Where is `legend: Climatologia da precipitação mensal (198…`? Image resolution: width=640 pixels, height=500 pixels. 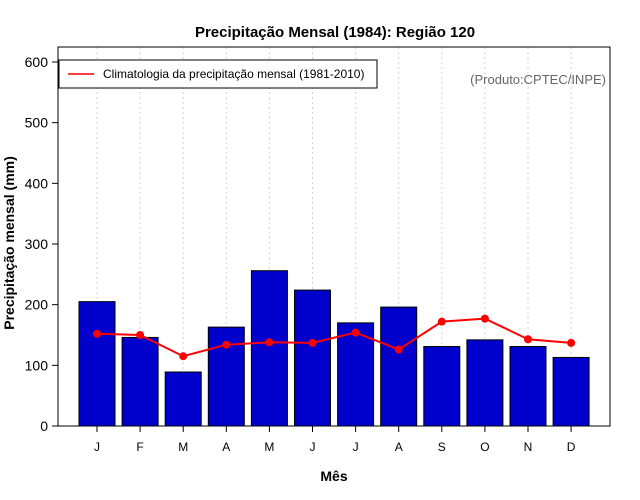 legend: Climatologia da precipitação mensal (198… is located at coordinates (218, 74).